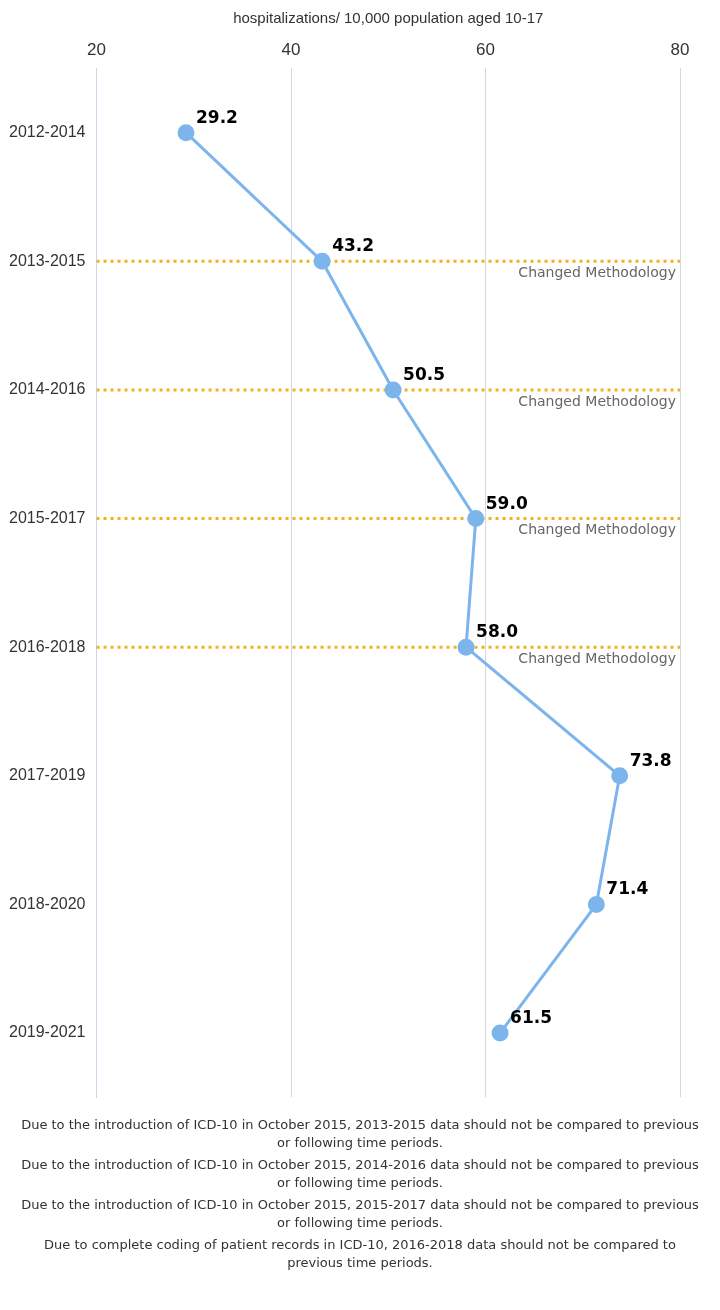 The height and width of the screenshot is (1310, 720). I want to click on text: 73.8, so click(650, 759).